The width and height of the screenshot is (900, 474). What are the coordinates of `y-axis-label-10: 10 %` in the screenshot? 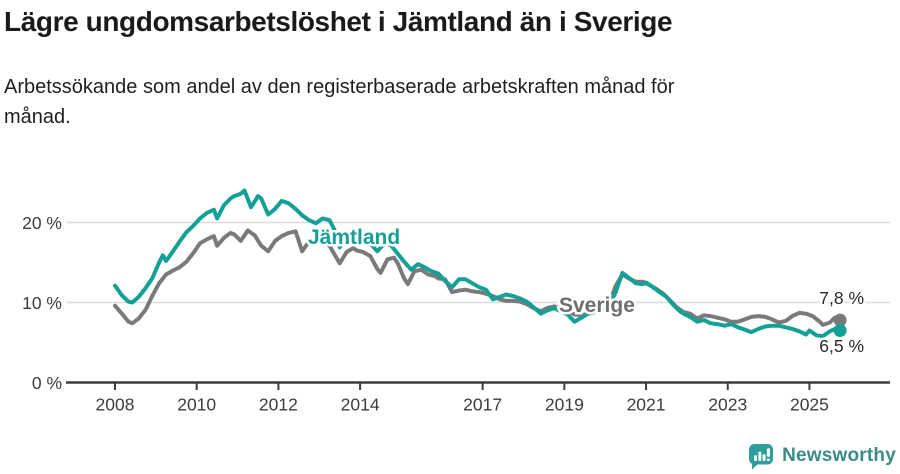 It's located at (42, 303).